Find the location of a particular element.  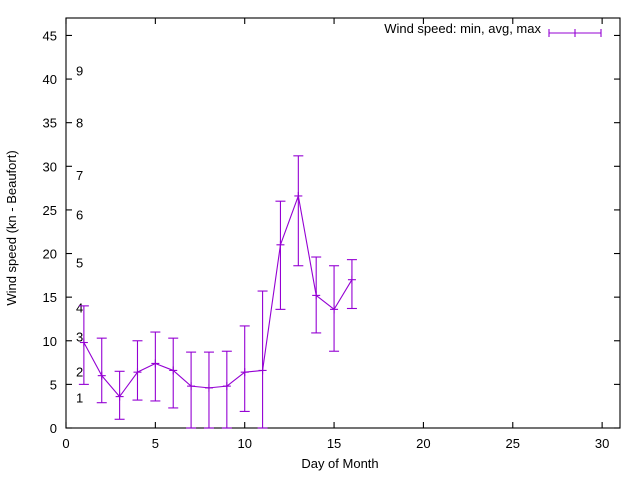

y-tick-label: 20 is located at coordinates (50, 254).